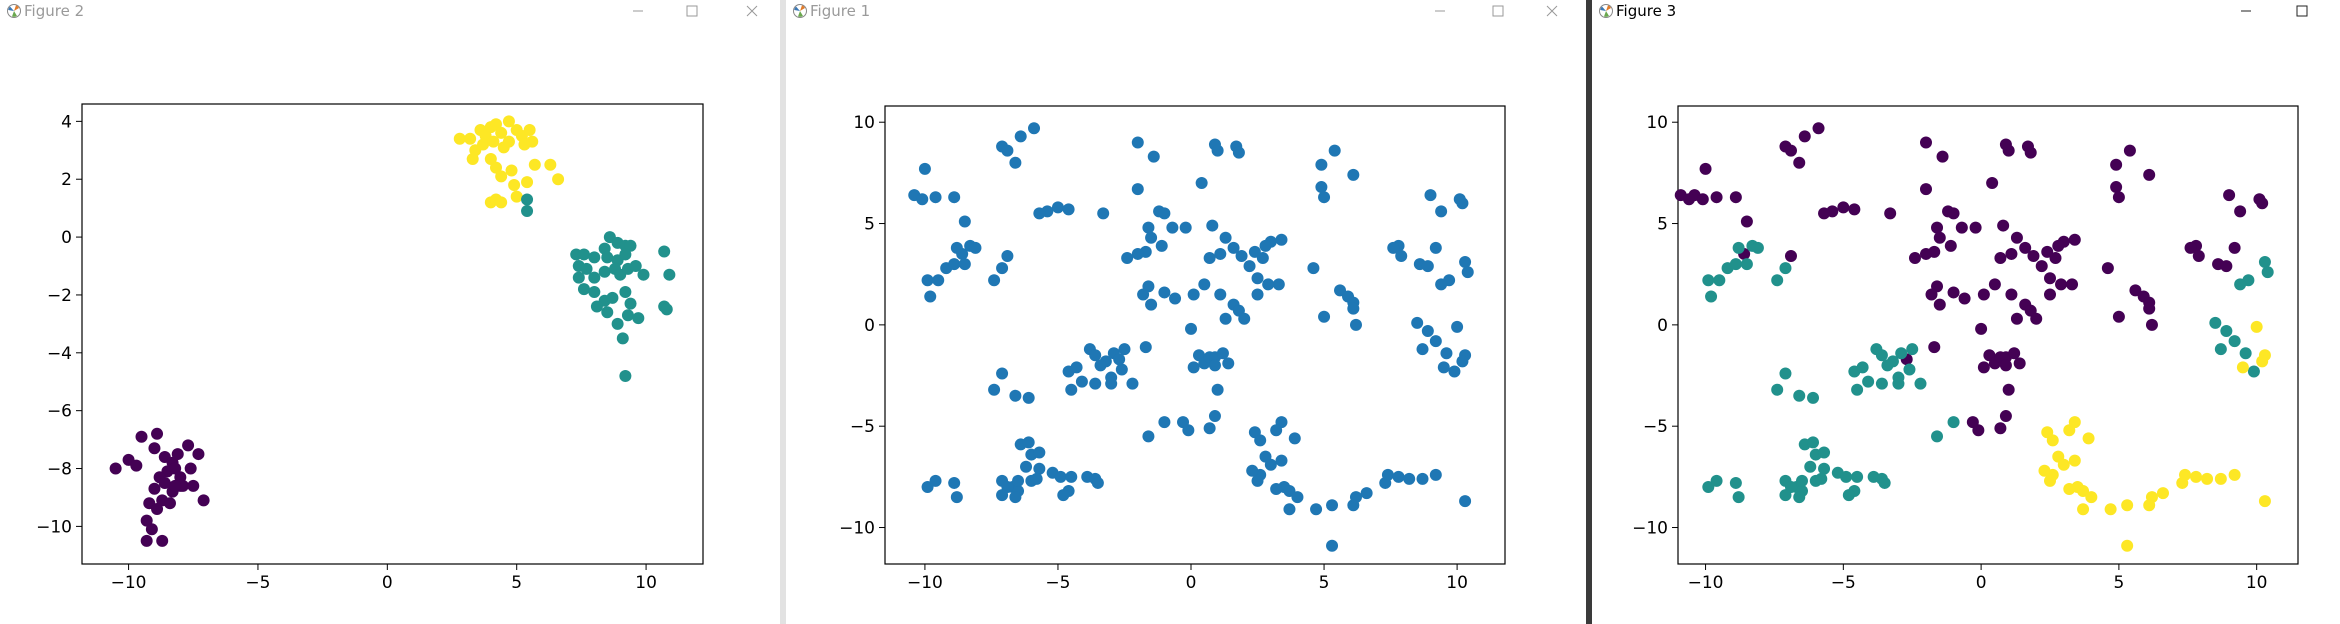 The width and height of the screenshot is (2340, 624). Describe the element at coordinates (800, 11) in the screenshot. I see `matplotlib-logo-icon` at that location.